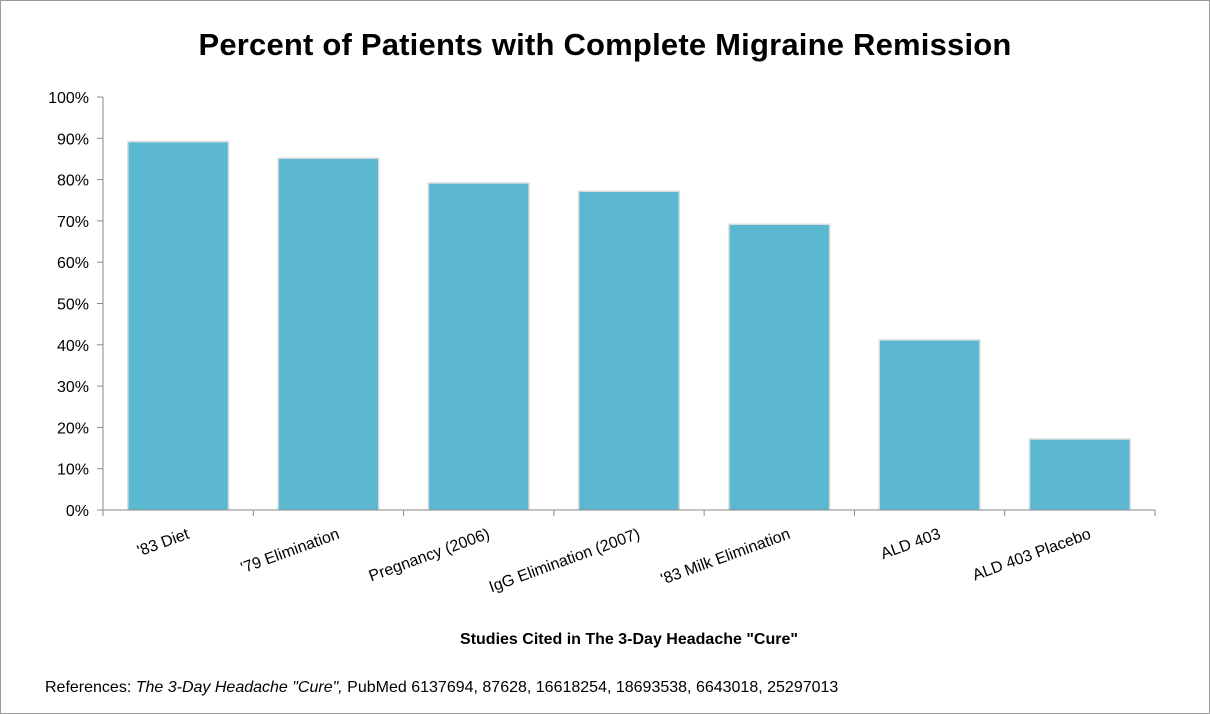 The width and height of the screenshot is (1210, 714). Describe the element at coordinates (73, 305) in the screenshot. I see `y-tick-label: 50%` at that location.